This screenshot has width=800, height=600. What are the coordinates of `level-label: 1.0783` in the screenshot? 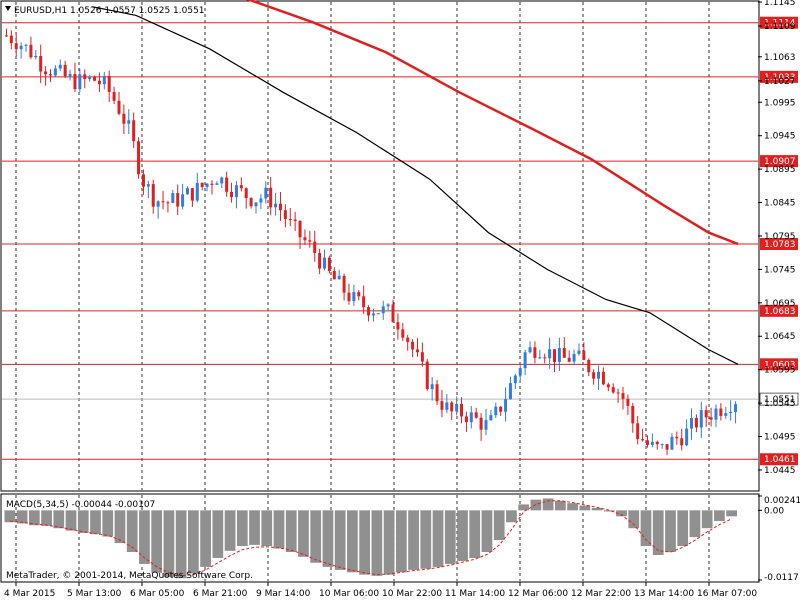 It's located at (780, 245).